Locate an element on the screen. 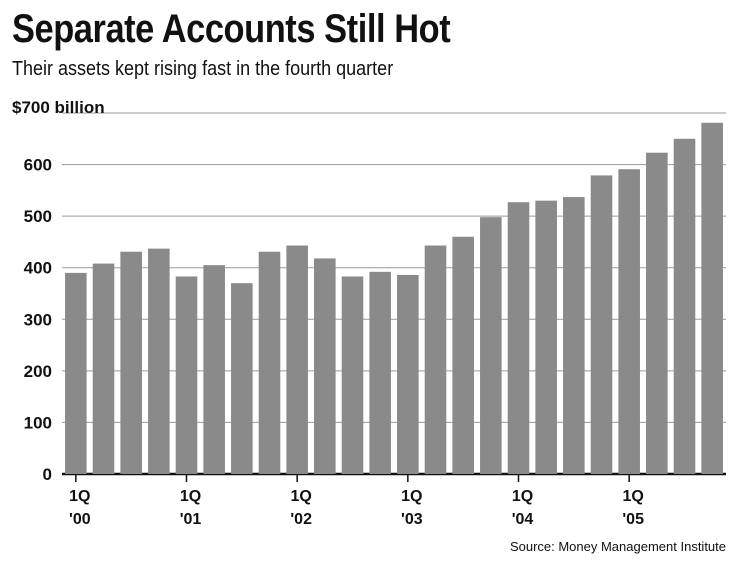 This screenshot has width=740, height=569. y-tick-label: 300 is located at coordinates (38, 319).